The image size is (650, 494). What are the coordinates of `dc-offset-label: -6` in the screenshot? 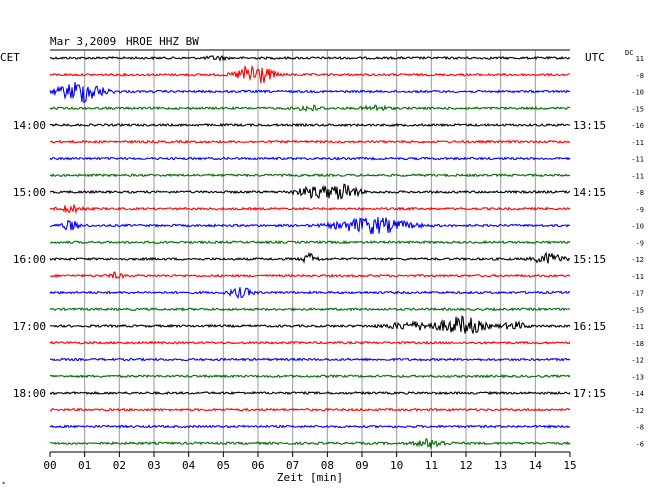 It's located at (640, 444).